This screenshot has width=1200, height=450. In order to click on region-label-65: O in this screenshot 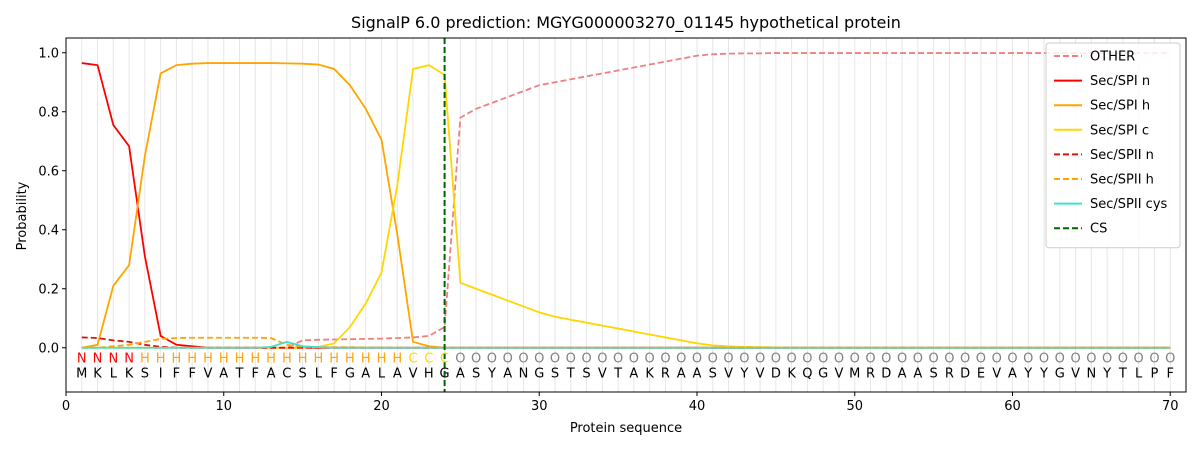, I will do `click(1091, 359)`.